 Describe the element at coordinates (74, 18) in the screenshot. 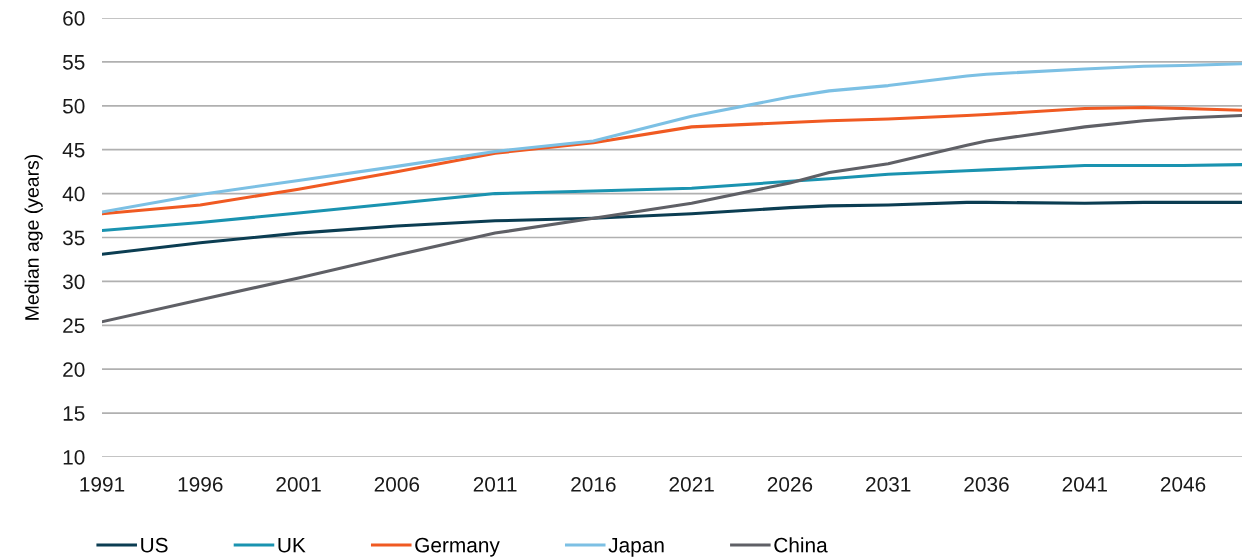

I see `y-tick-label: 60` at that location.